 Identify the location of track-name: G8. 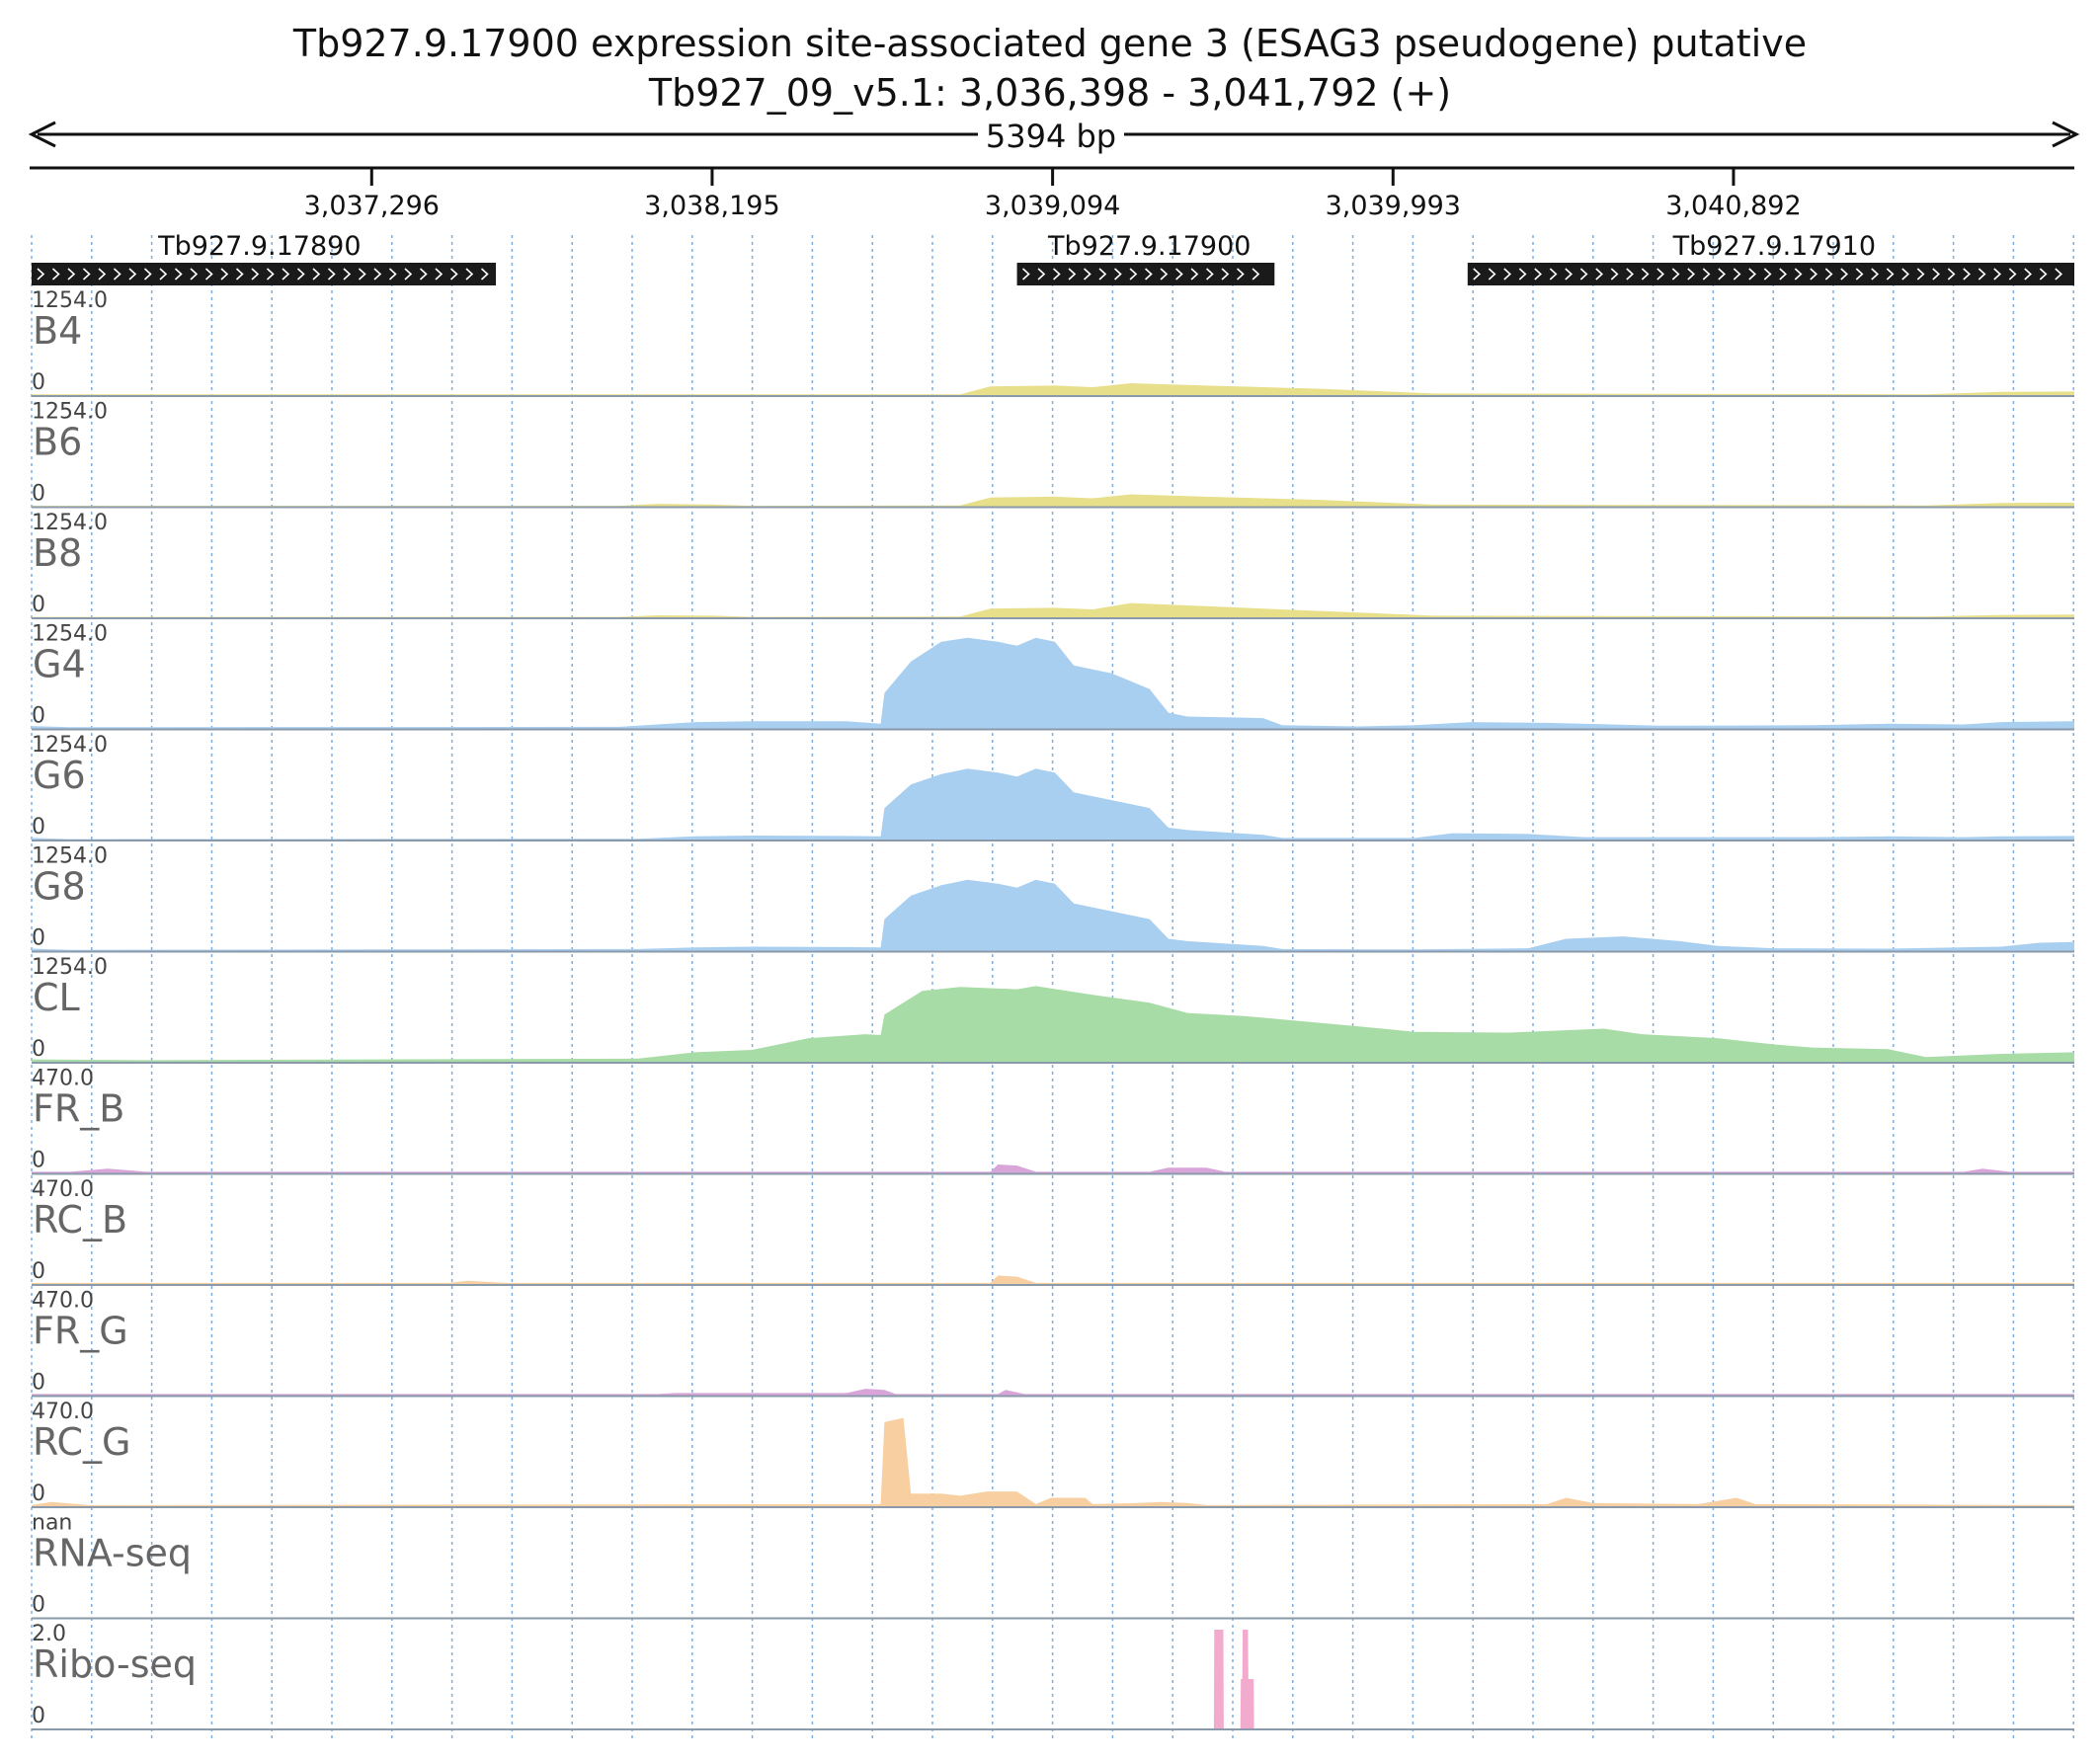
(59, 887).